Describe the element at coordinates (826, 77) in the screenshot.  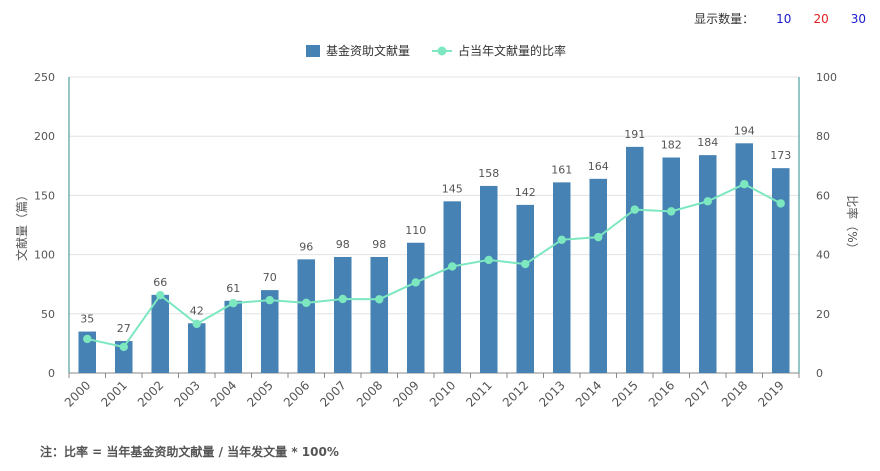
I see `y2-tick-label: 100` at that location.